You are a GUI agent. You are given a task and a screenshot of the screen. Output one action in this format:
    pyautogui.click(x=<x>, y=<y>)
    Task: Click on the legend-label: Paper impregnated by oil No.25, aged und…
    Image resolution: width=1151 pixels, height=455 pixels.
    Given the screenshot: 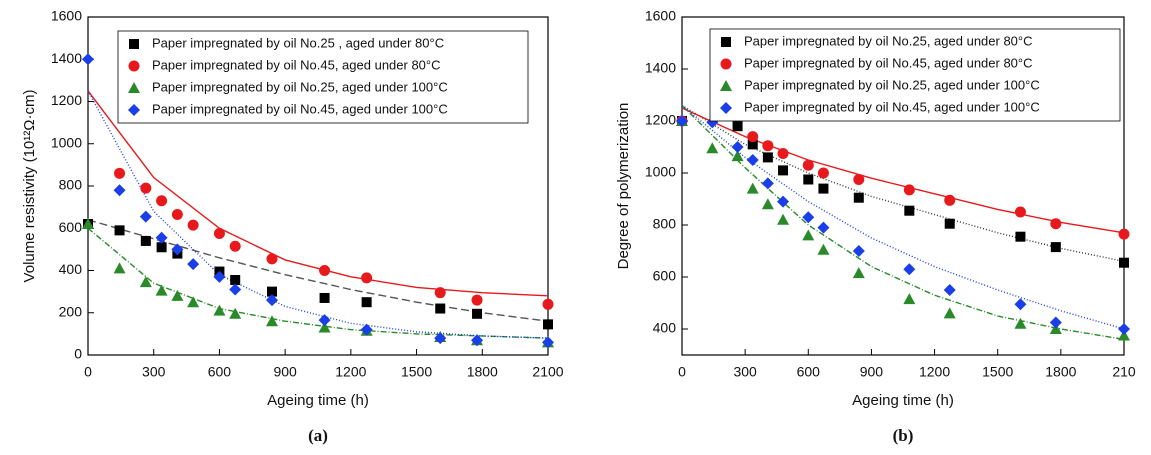 What is the action you would take?
    pyautogui.click(x=888, y=40)
    